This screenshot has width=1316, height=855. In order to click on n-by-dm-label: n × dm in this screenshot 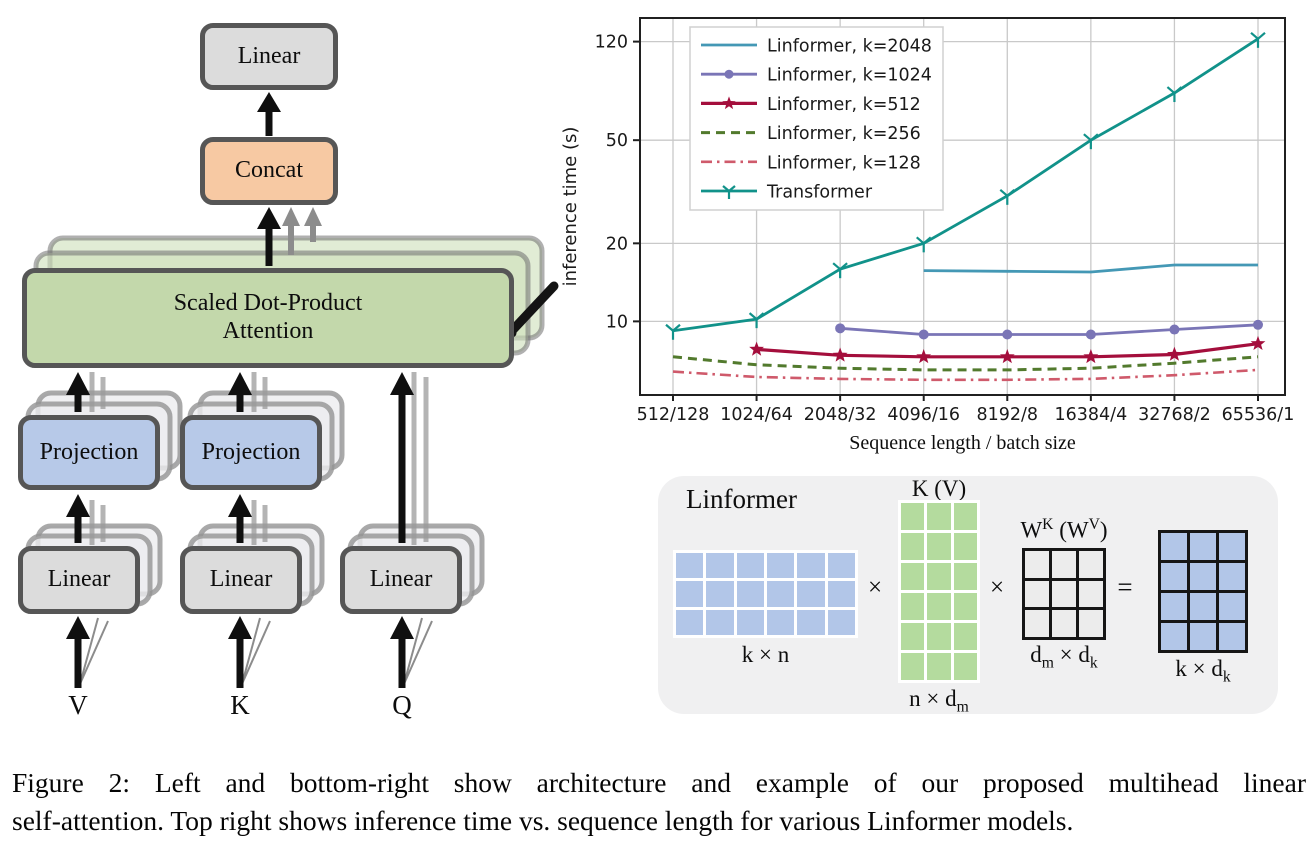, I will do `click(939, 701)`.